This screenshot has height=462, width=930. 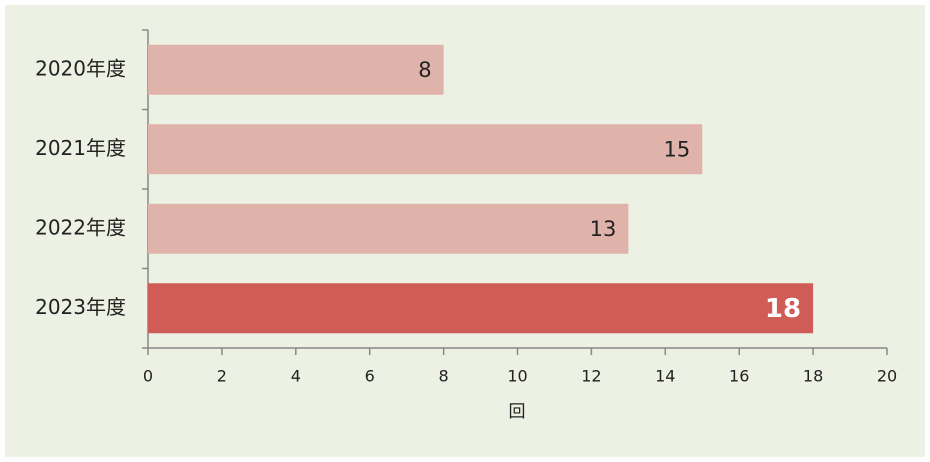 What do you see at coordinates (887, 376) in the screenshot?
I see `x-tick-label: 20` at bounding box center [887, 376].